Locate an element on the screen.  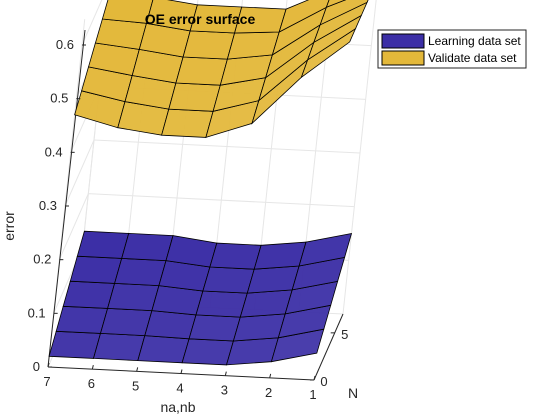
z-tick-label: 0.4 is located at coordinates (54, 151).